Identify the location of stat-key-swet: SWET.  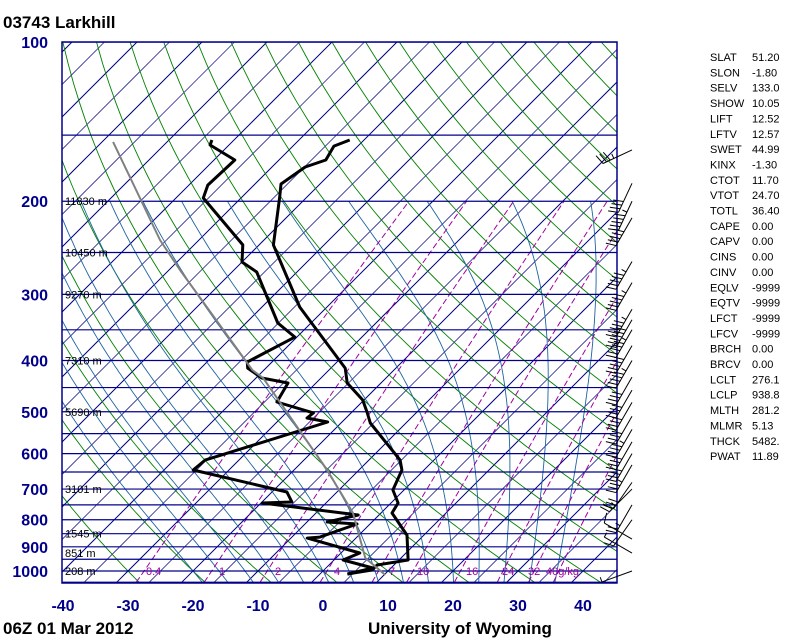
(726, 150).